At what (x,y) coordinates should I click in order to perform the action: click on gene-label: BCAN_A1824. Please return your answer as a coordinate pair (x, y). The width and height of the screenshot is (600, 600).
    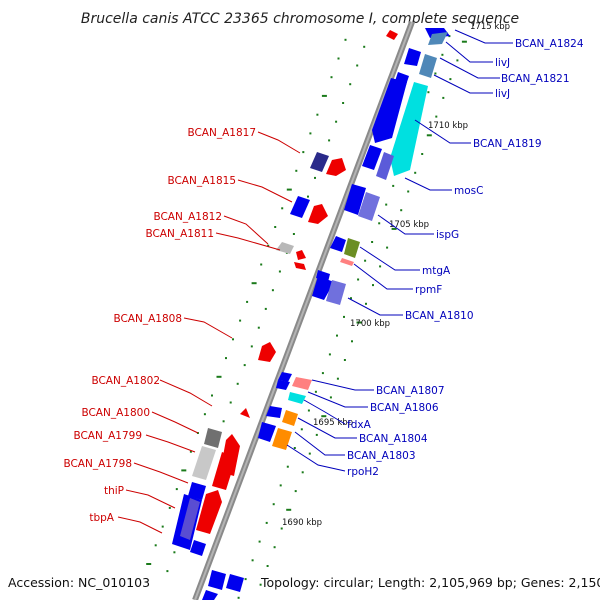
    Looking at the image, I should click on (549, 44).